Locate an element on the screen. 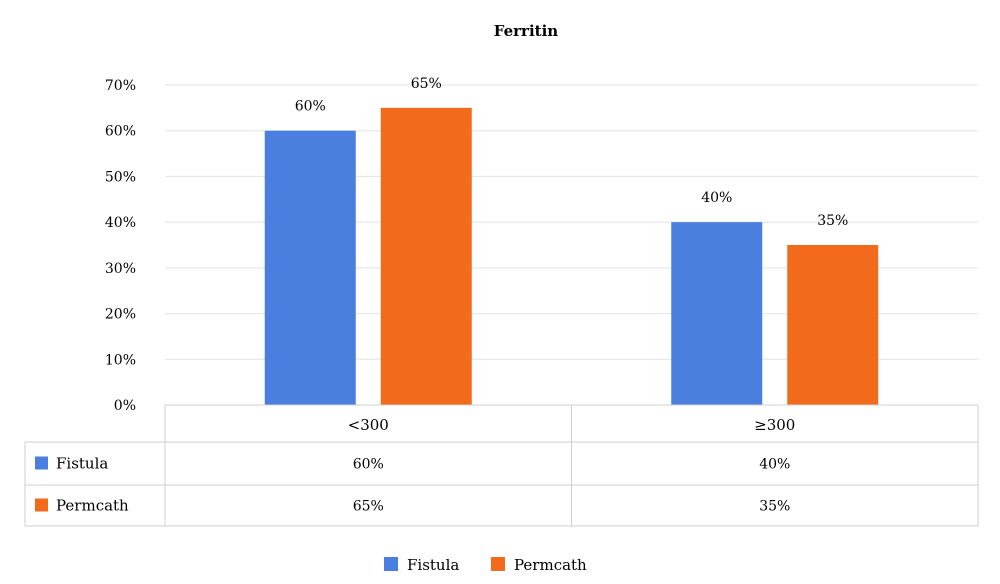  y-tick-label: 10% is located at coordinates (120, 360).